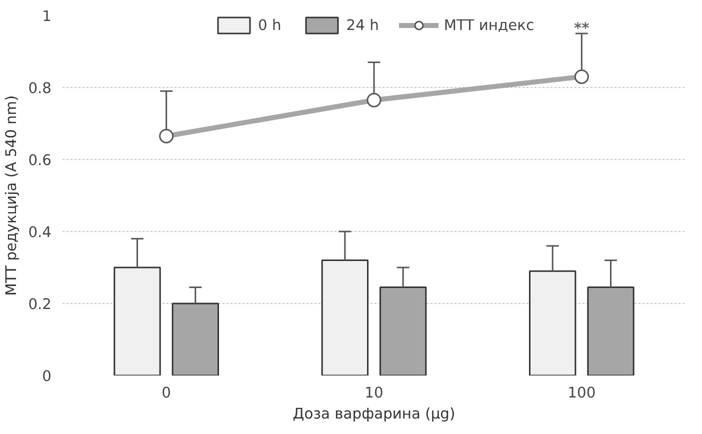 This screenshot has width=702, height=434. I want to click on y-axis-title: MTT редукција (A 540 nm), so click(11, 195).